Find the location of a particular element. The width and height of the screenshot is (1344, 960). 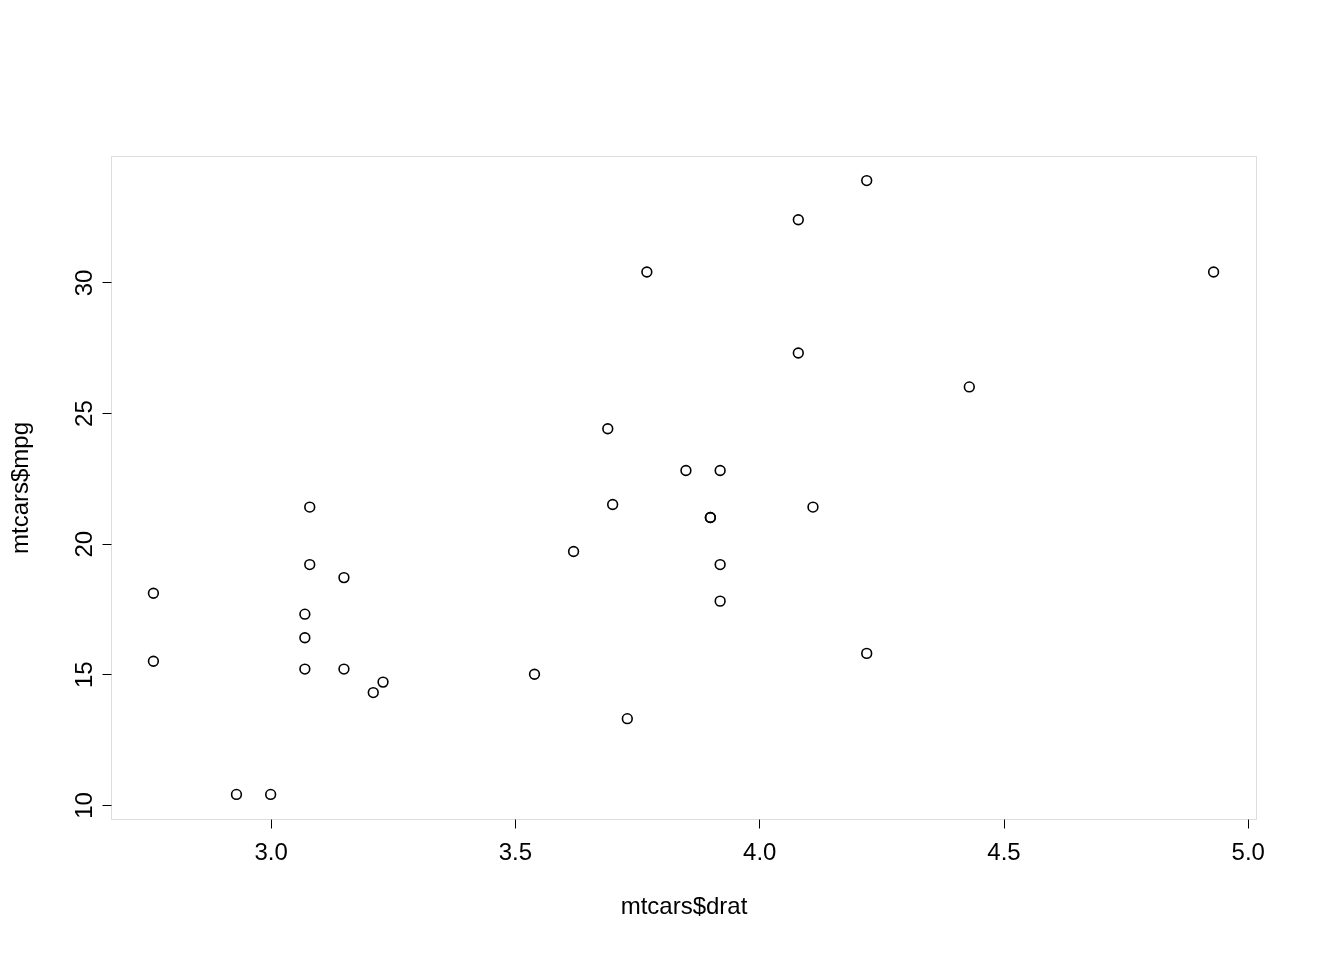

y-tick-label: 10 is located at coordinates (83, 805).